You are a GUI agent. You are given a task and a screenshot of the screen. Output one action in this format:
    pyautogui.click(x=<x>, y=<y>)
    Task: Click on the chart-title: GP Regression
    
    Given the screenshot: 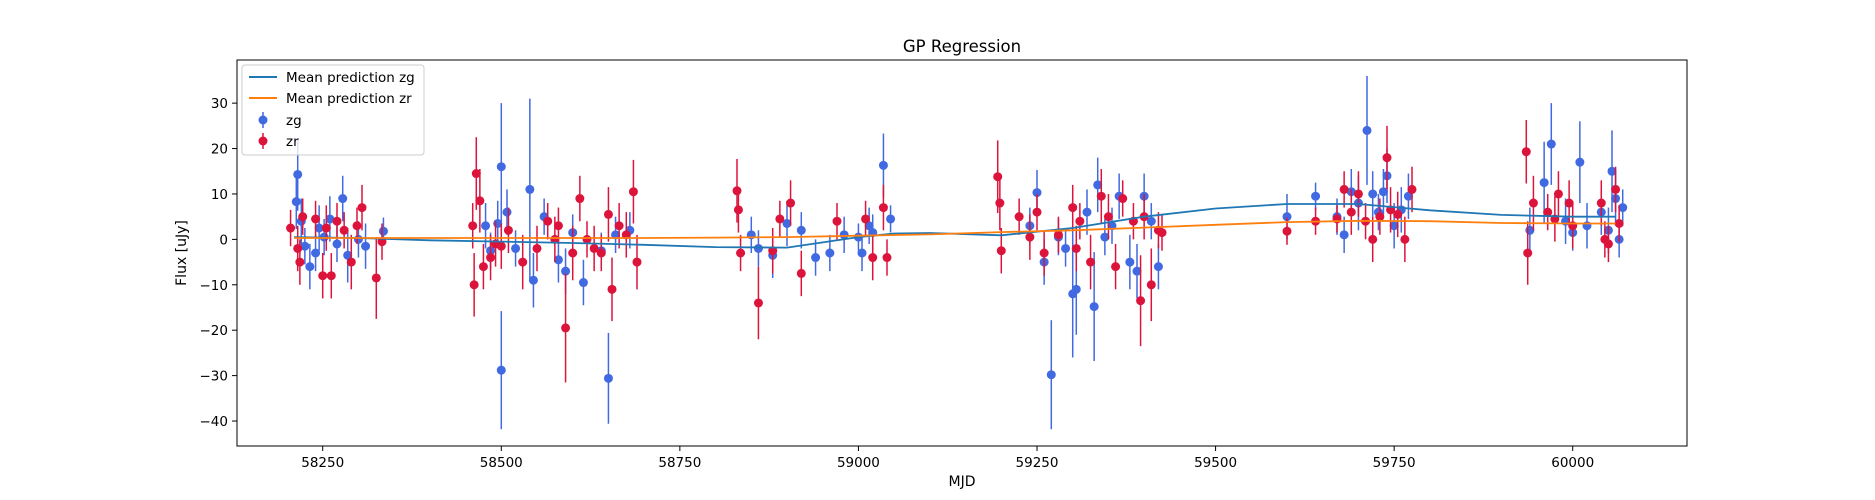 What is the action you would take?
    pyautogui.click(x=962, y=46)
    